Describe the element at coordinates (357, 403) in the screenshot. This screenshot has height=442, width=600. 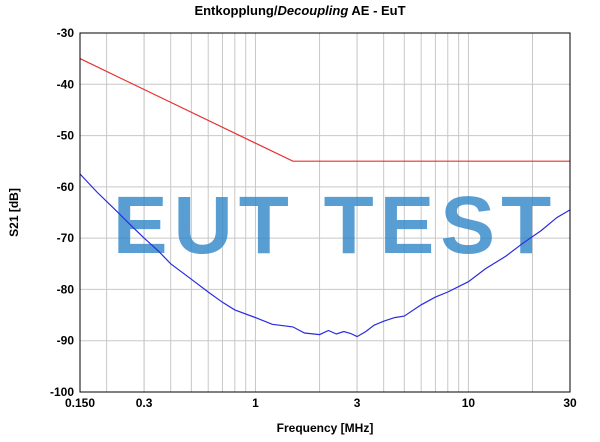
I see `x-tick-label: 3` at that location.